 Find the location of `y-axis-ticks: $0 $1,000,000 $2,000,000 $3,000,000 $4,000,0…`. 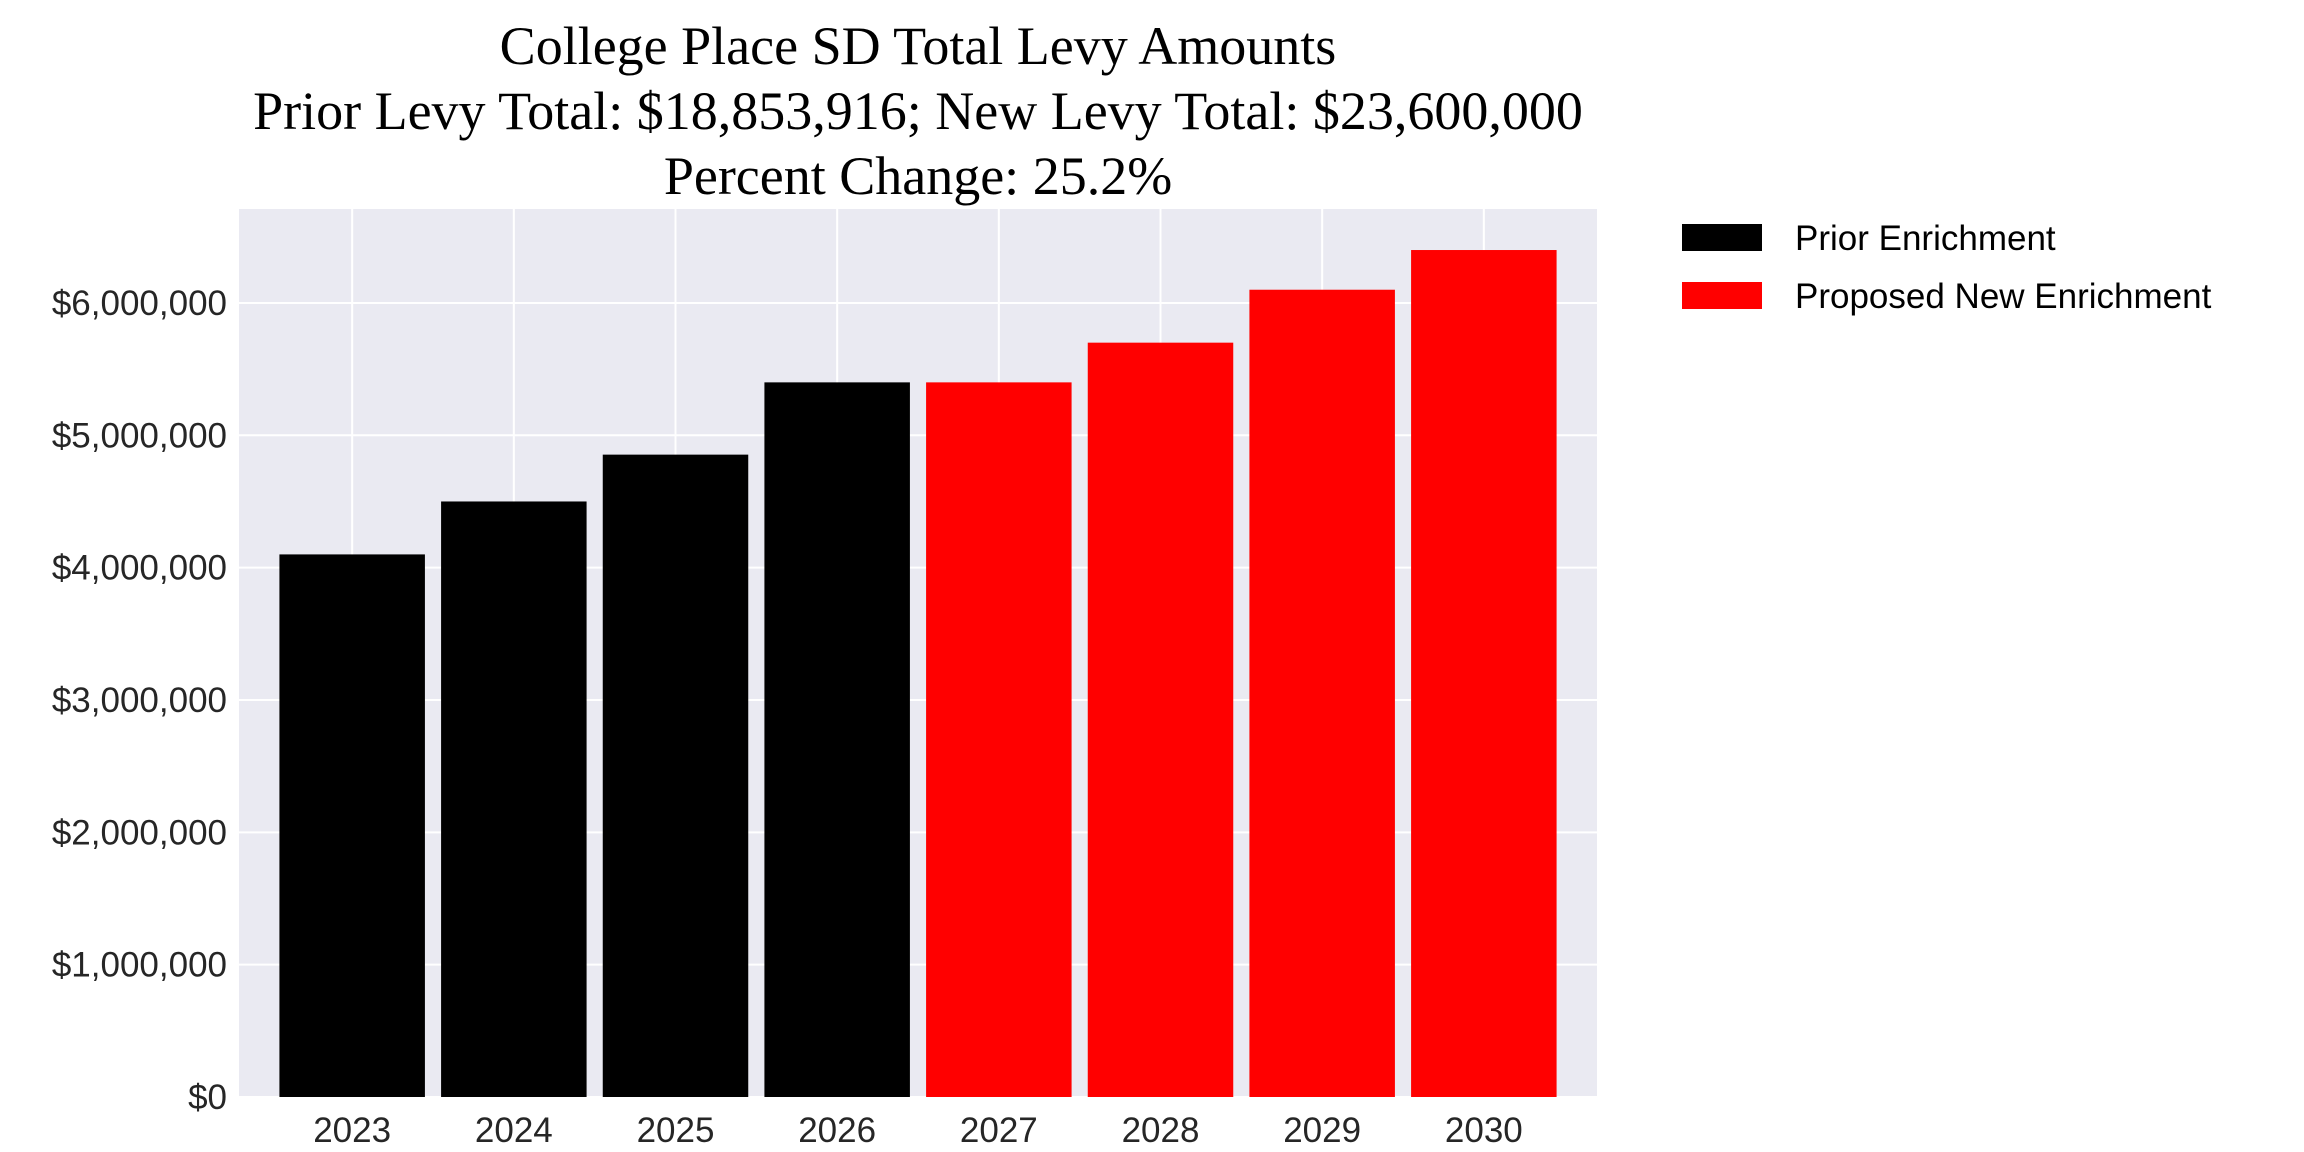

y-axis-ticks: $0 $1,000,000 $2,000,000 $3,000,000 $4,000,0… is located at coordinates (139, 700).